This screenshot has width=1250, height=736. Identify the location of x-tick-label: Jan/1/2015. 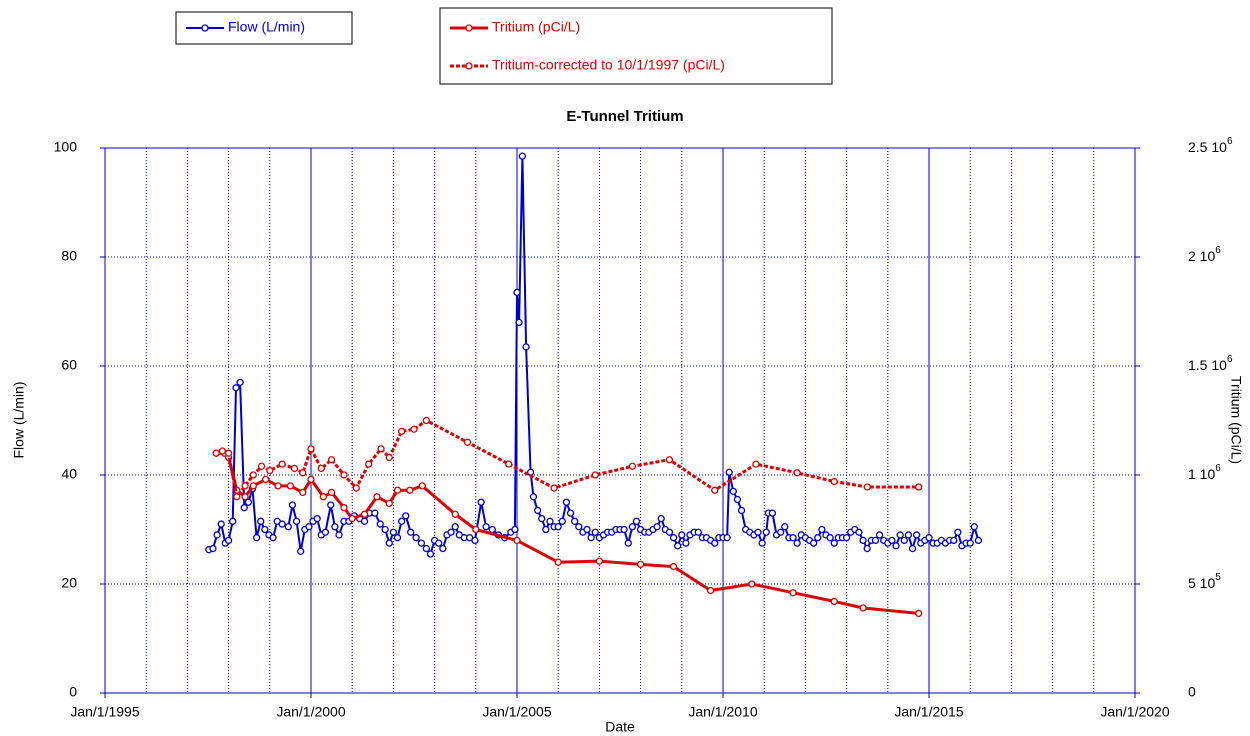
(928, 712).